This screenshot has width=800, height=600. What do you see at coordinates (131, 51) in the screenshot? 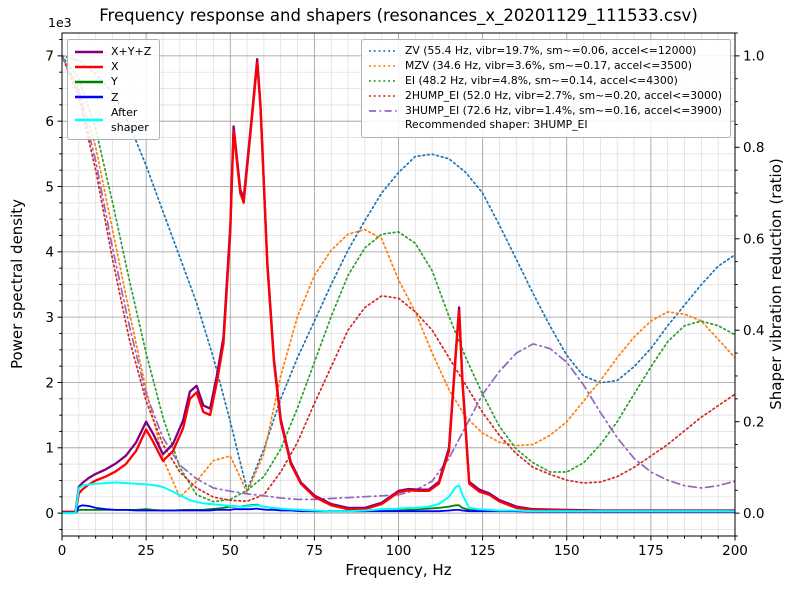
I see `legend-label: X+Y+Z` at bounding box center [131, 51].